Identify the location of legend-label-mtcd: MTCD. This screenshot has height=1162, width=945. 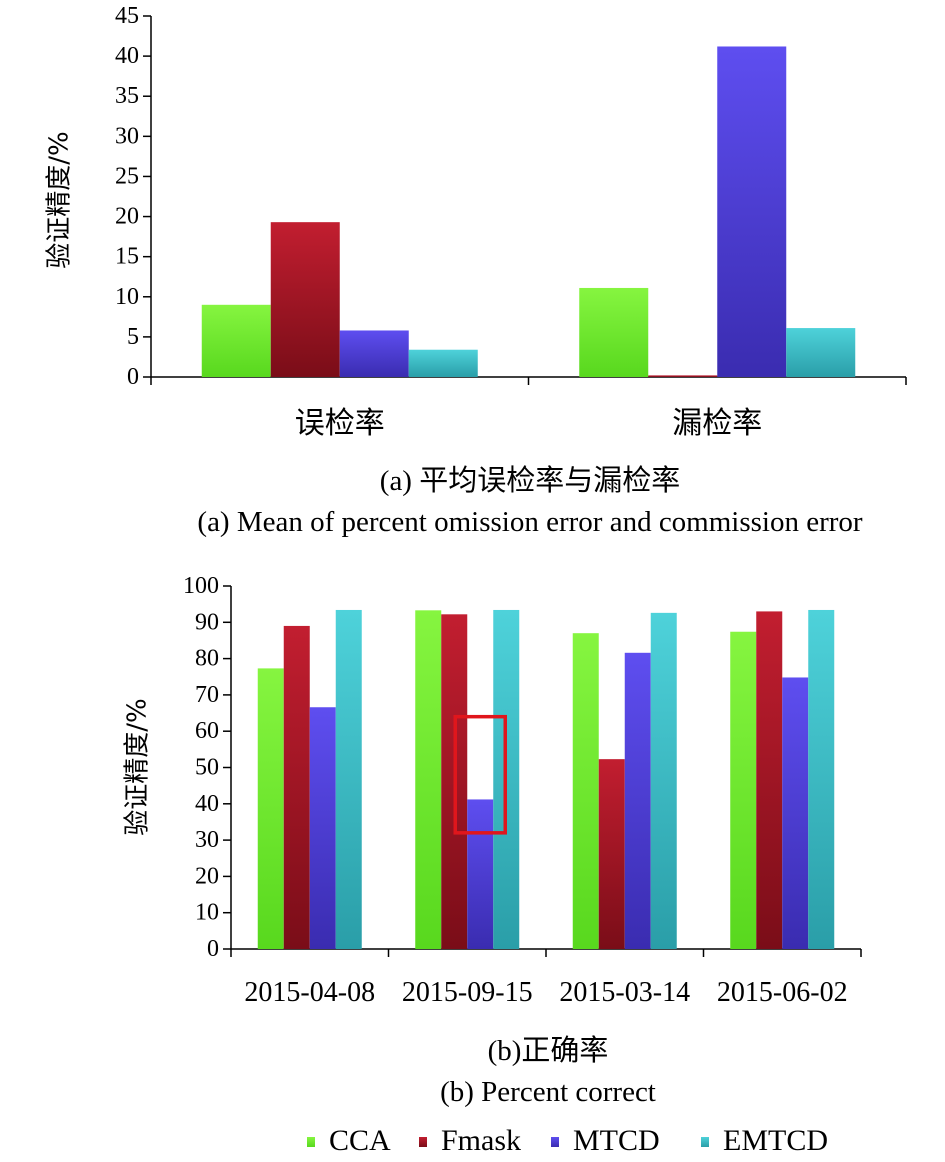
(616, 1140).